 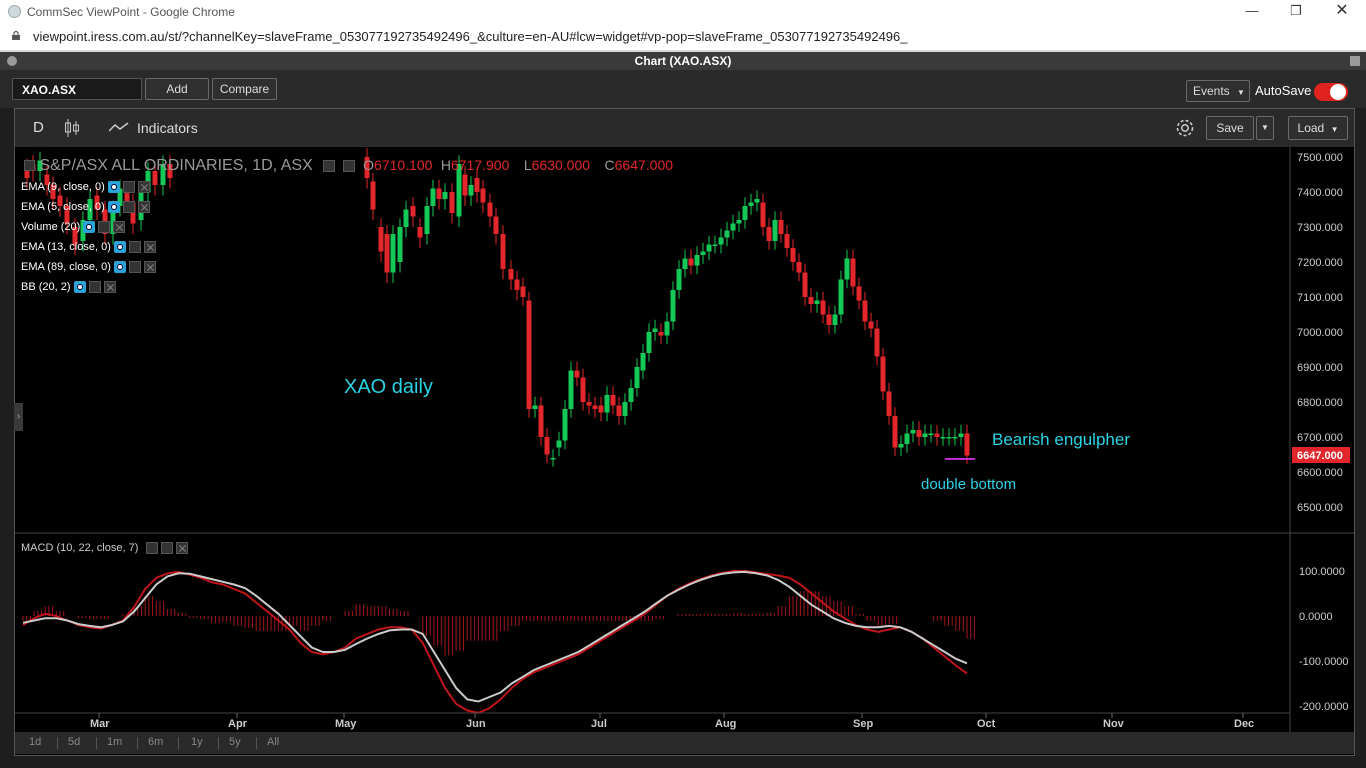 I want to click on indicator-label: EMA (9, close, 0), so click(x=63, y=187).